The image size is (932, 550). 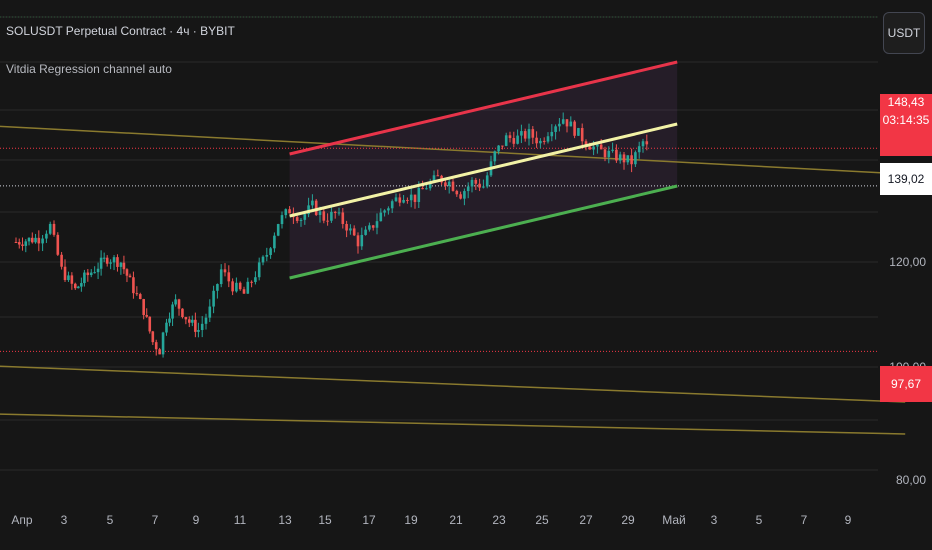 What do you see at coordinates (674, 520) in the screenshot?
I see `time-tick-label: Май` at bounding box center [674, 520].